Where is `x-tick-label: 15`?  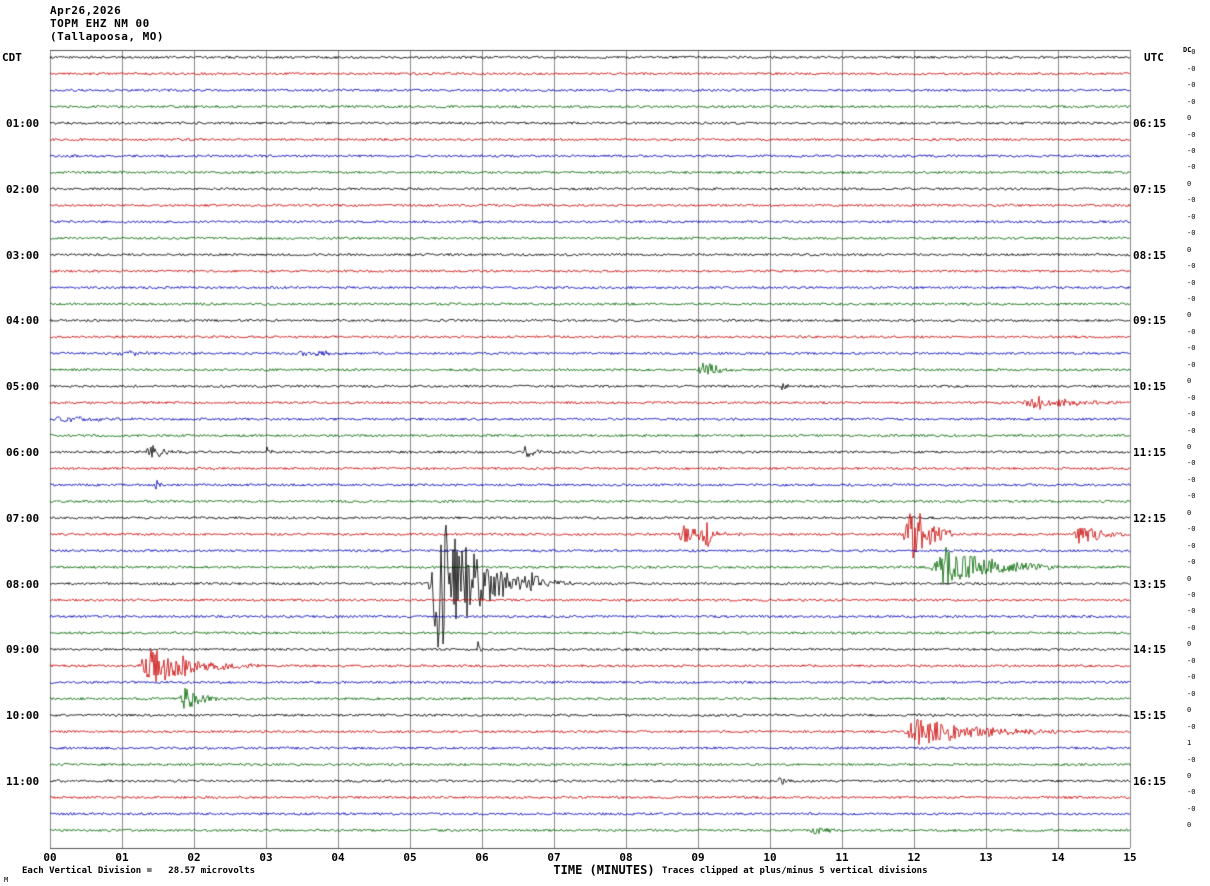
x-tick-label: 15 is located at coordinates (1130, 857).